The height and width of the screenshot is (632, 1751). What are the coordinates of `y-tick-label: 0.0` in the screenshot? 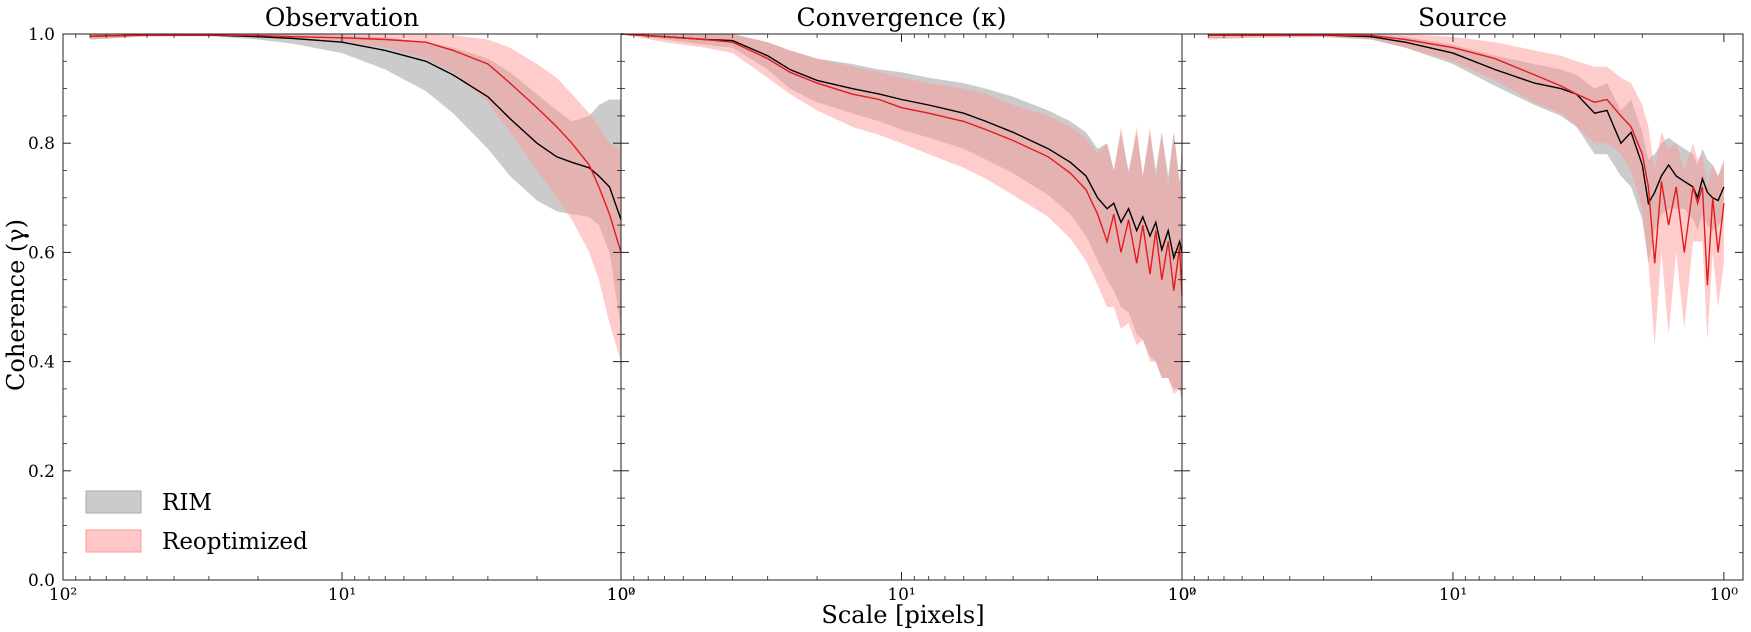 It's located at (41, 581).